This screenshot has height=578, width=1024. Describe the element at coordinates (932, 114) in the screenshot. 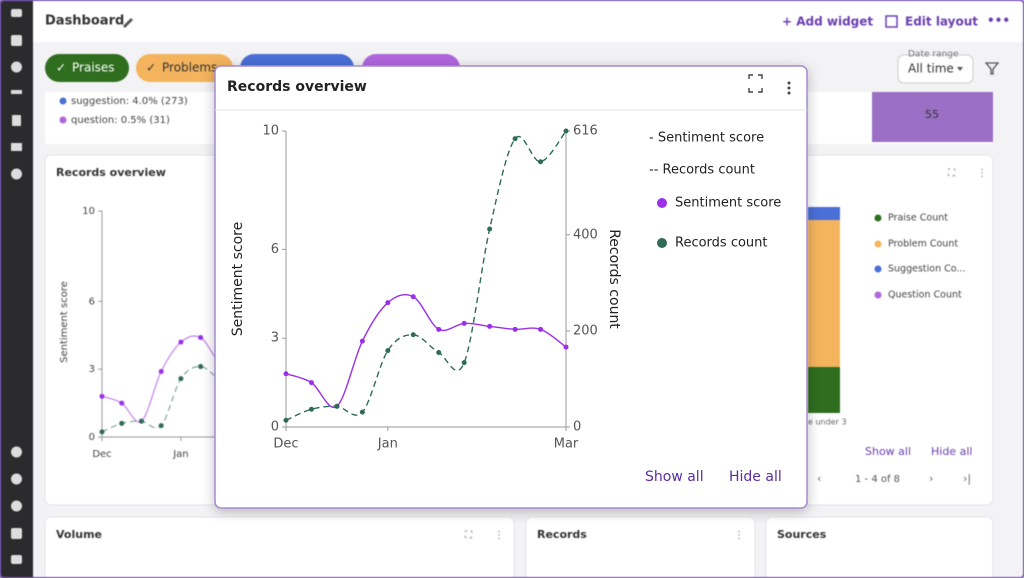

I see `tile-value: 55` at that location.